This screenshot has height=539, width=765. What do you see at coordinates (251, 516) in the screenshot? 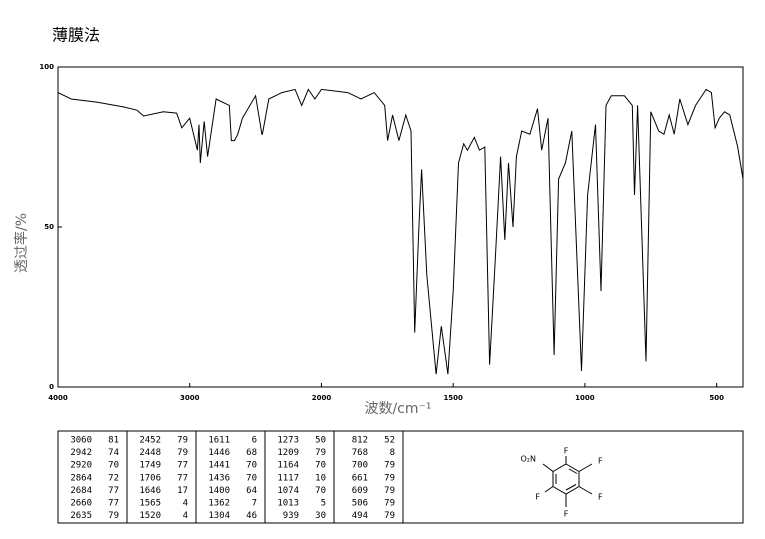
I see `peak-transmittance: 46` at bounding box center [251, 516].